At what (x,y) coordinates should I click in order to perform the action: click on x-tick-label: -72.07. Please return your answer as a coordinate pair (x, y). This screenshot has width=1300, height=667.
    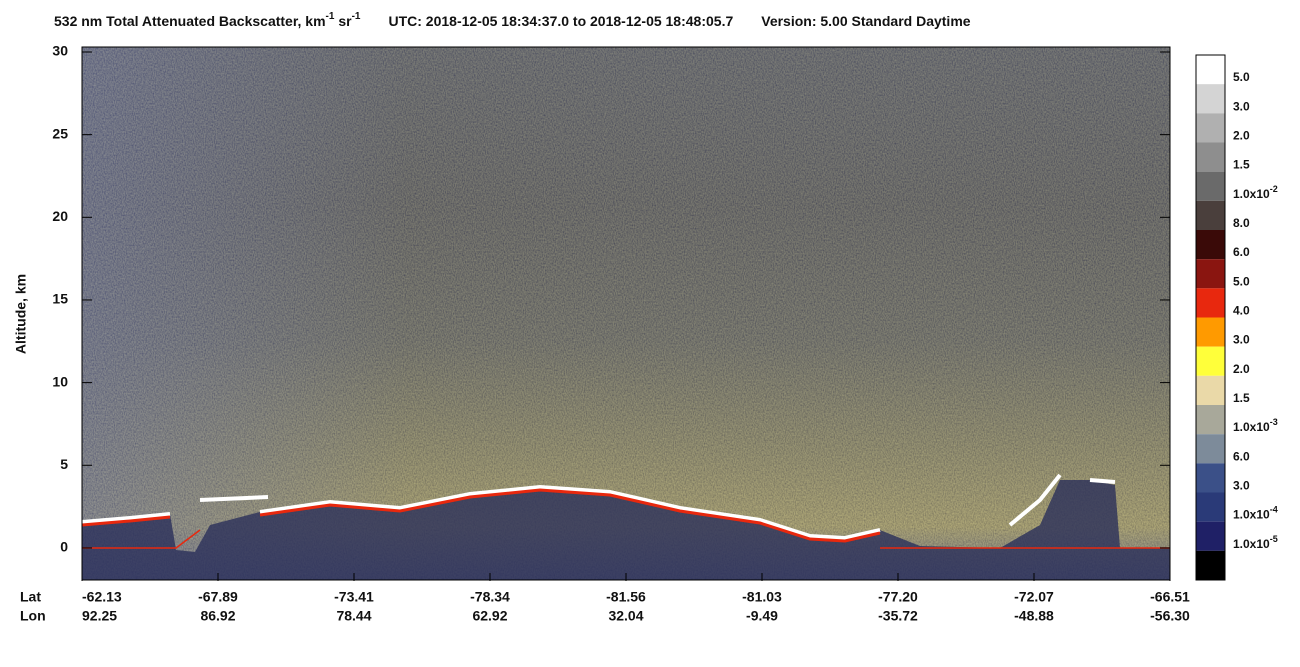
    Looking at the image, I should click on (1034, 597).